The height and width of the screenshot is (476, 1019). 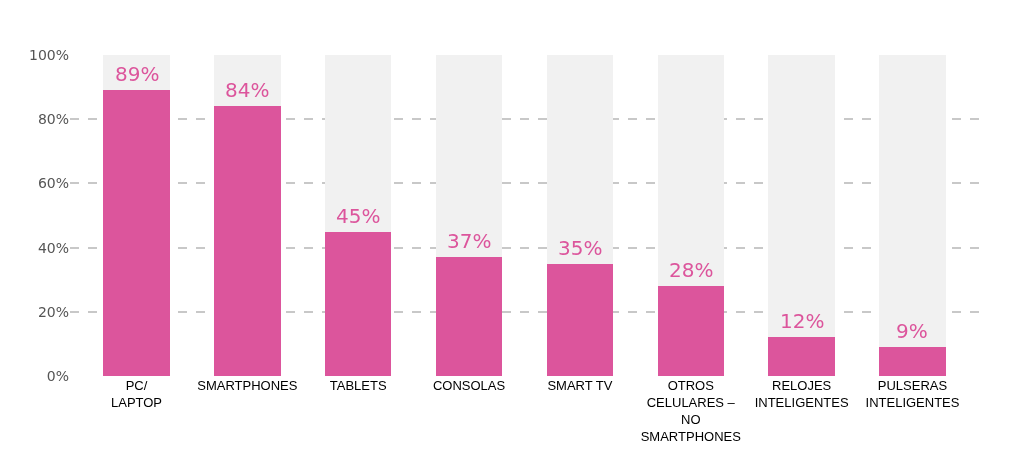 I want to click on data-label: 12%, so click(x=802, y=321).